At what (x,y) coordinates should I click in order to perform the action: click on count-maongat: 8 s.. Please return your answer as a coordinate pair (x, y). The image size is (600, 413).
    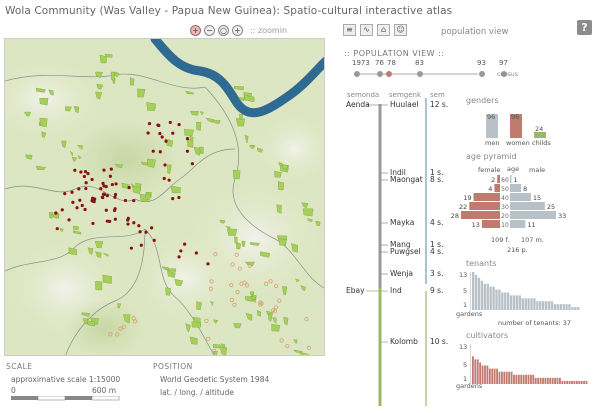
    Looking at the image, I should click on (437, 179).